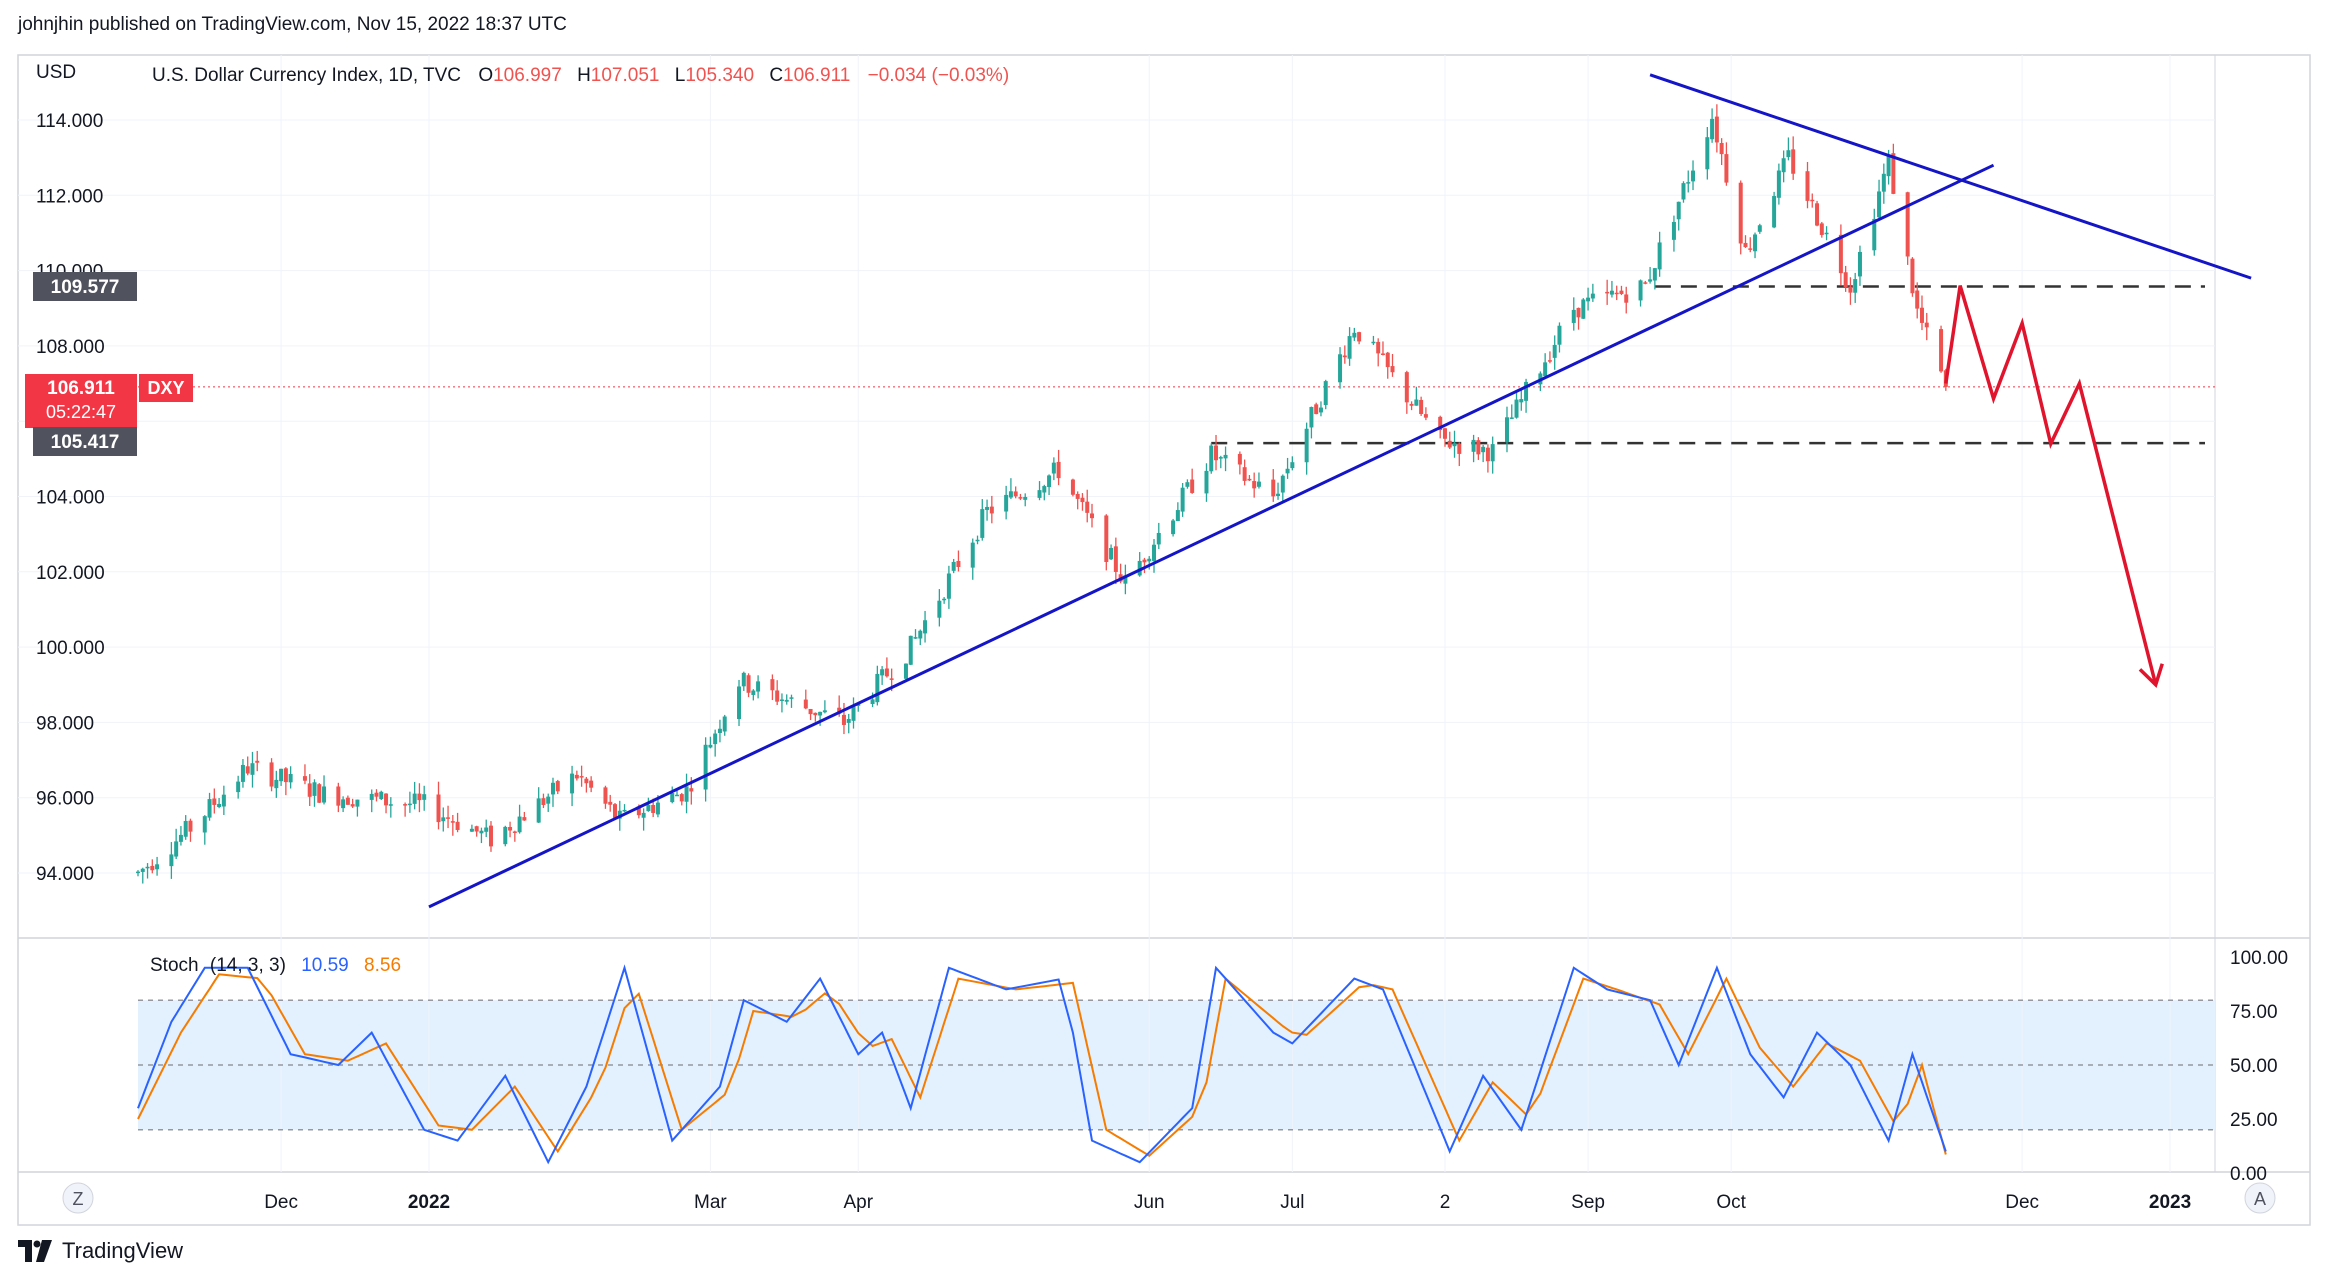  I want to click on a-button-label: A, so click(2260, 1199).